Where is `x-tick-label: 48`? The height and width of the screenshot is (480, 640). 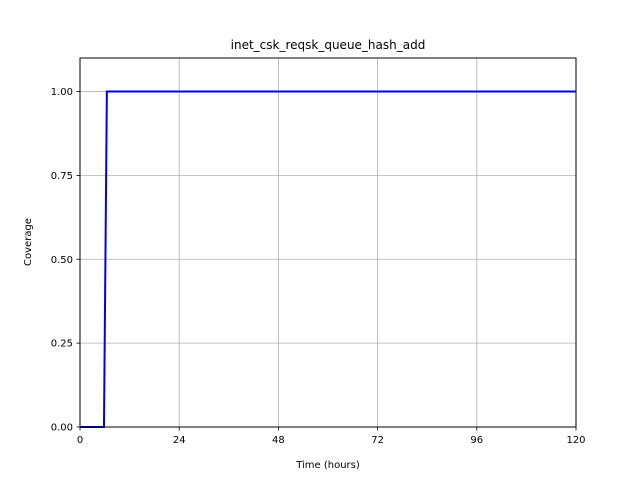
x-tick-label: 48 is located at coordinates (278, 440).